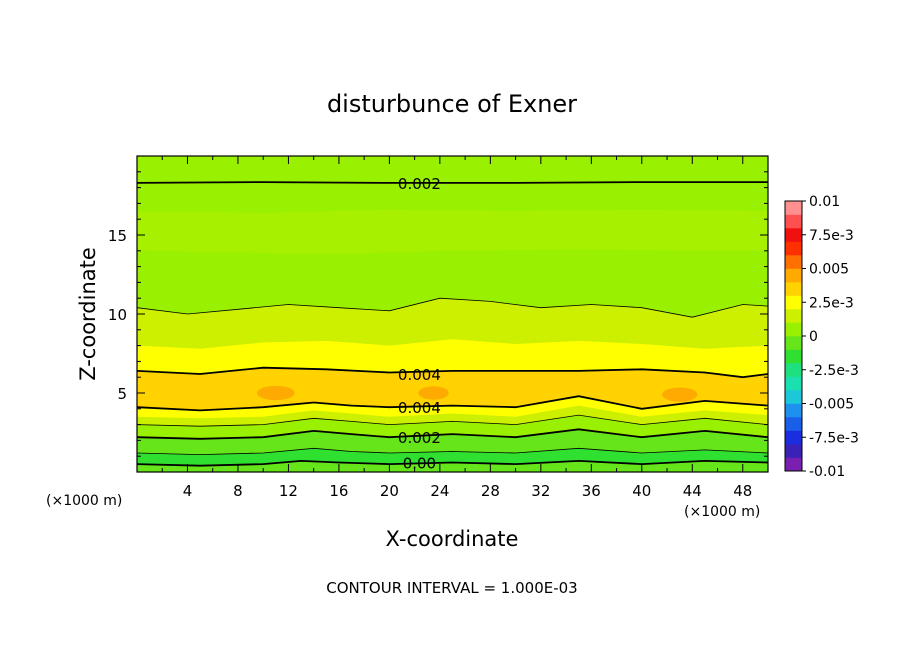 Image resolution: width=904 pixels, height=654 pixels. Describe the element at coordinates (831, 236) in the screenshot. I see `colorbar-label-1: 7.5e-3` at that location.